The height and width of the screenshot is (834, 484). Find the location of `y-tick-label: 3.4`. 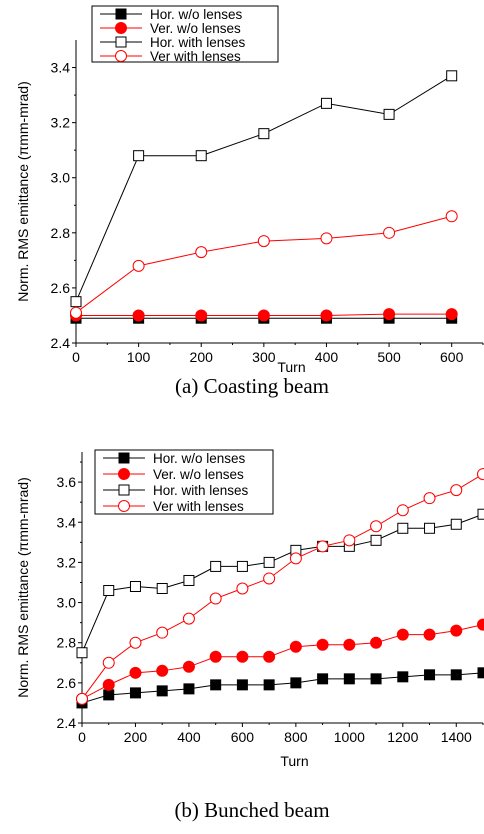

y-tick-label: 3.4 is located at coordinates (61, 68).